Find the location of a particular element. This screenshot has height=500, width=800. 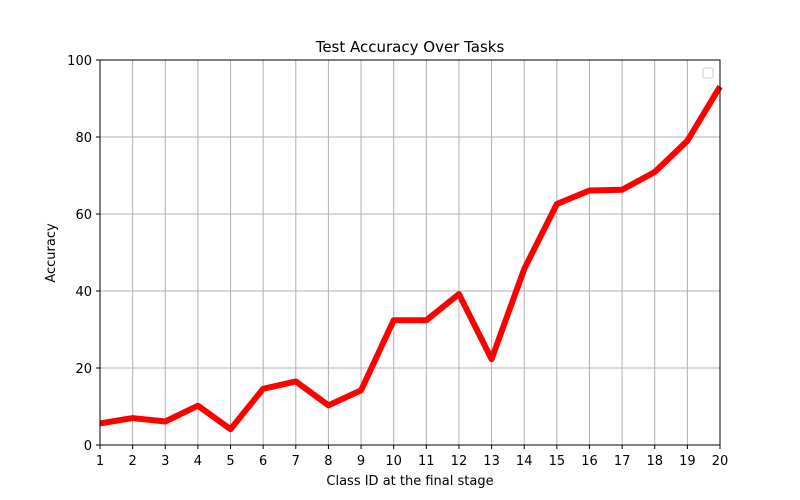

x-tick-label: 7 is located at coordinates (296, 461).